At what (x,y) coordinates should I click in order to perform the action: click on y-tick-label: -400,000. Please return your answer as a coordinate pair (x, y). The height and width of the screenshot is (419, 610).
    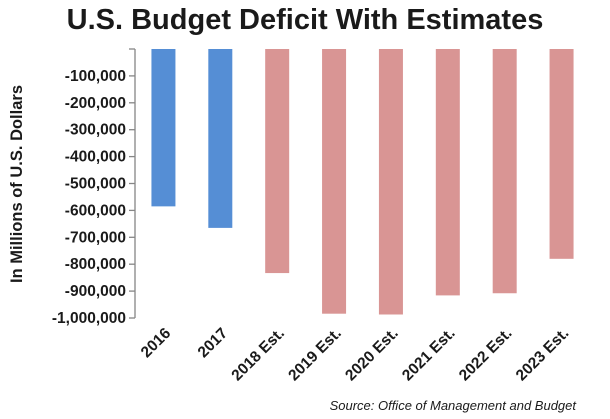
    Looking at the image, I should click on (95, 157).